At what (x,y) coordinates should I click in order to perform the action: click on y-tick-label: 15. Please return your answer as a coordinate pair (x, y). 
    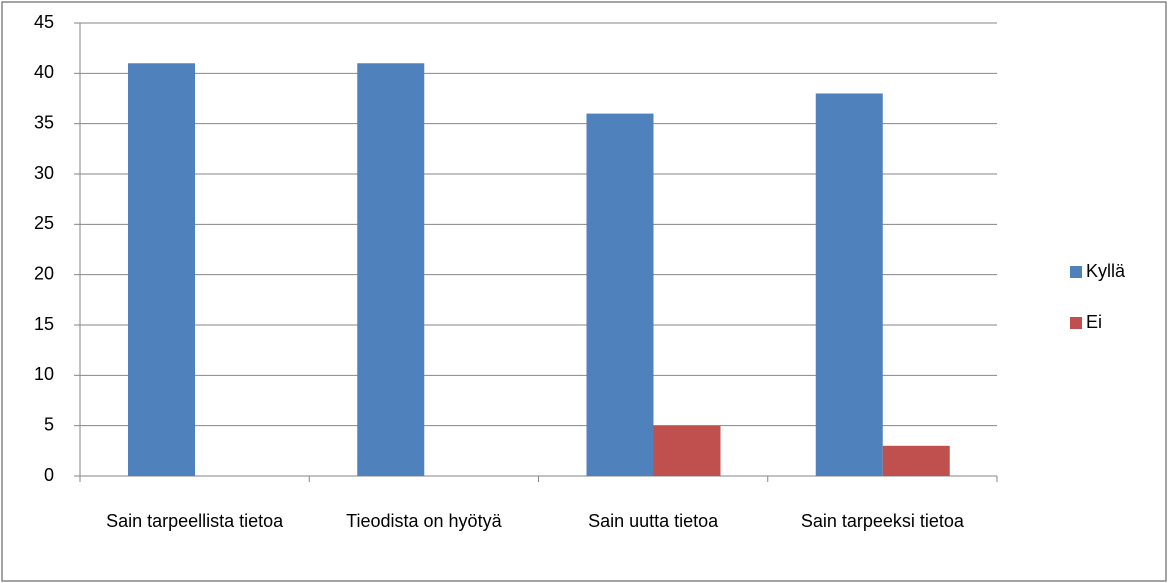
    Looking at the image, I should click on (44, 324).